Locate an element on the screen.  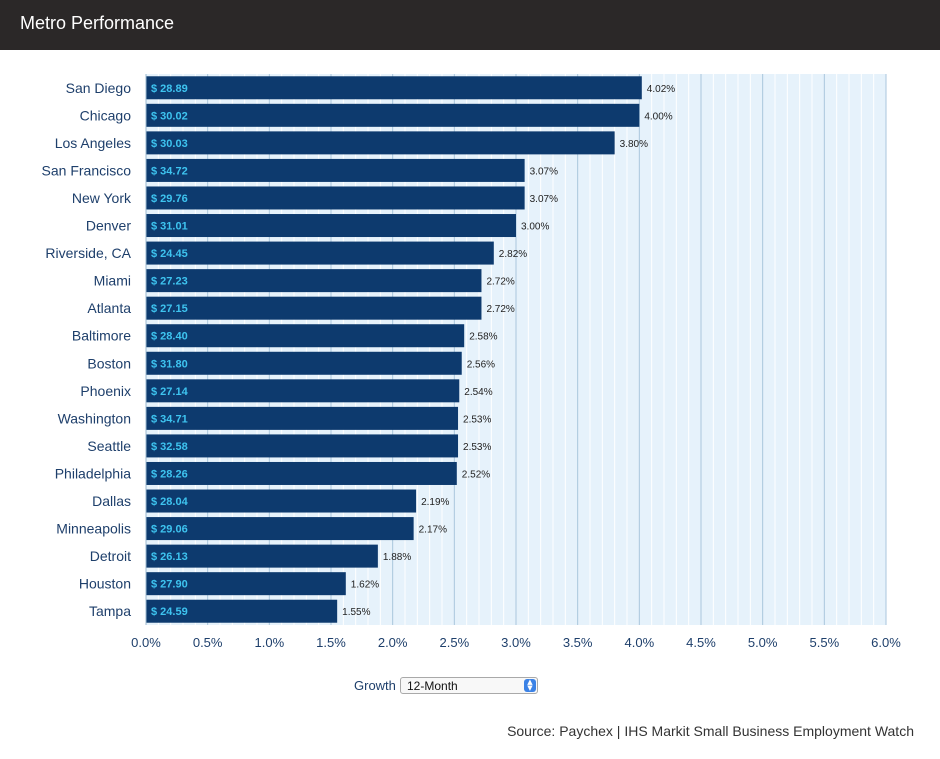
growth-select: 12-Month ▲ ▼ is located at coordinates (469, 685).